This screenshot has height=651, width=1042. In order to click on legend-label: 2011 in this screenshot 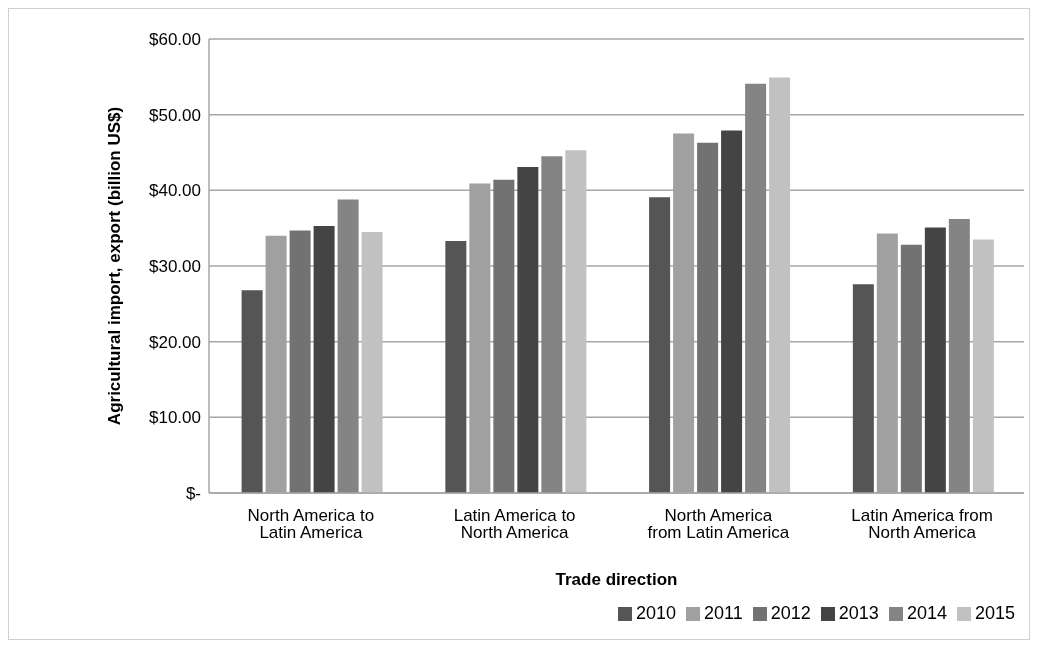, I will do `click(723, 613)`.